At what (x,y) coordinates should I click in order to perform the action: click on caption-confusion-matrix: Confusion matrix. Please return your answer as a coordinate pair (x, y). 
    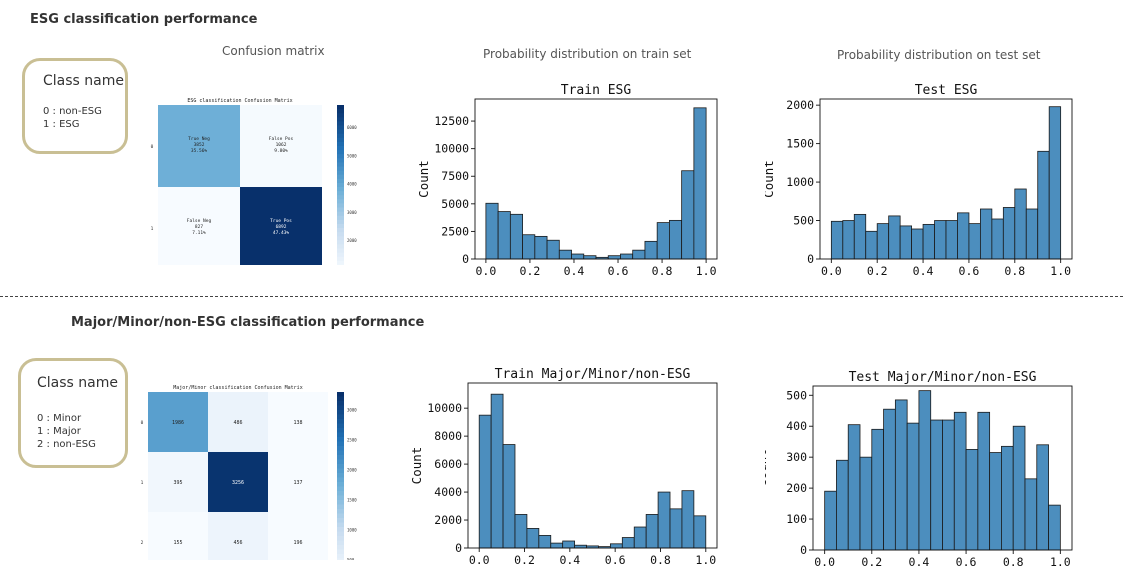
    Looking at the image, I should click on (273, 51).